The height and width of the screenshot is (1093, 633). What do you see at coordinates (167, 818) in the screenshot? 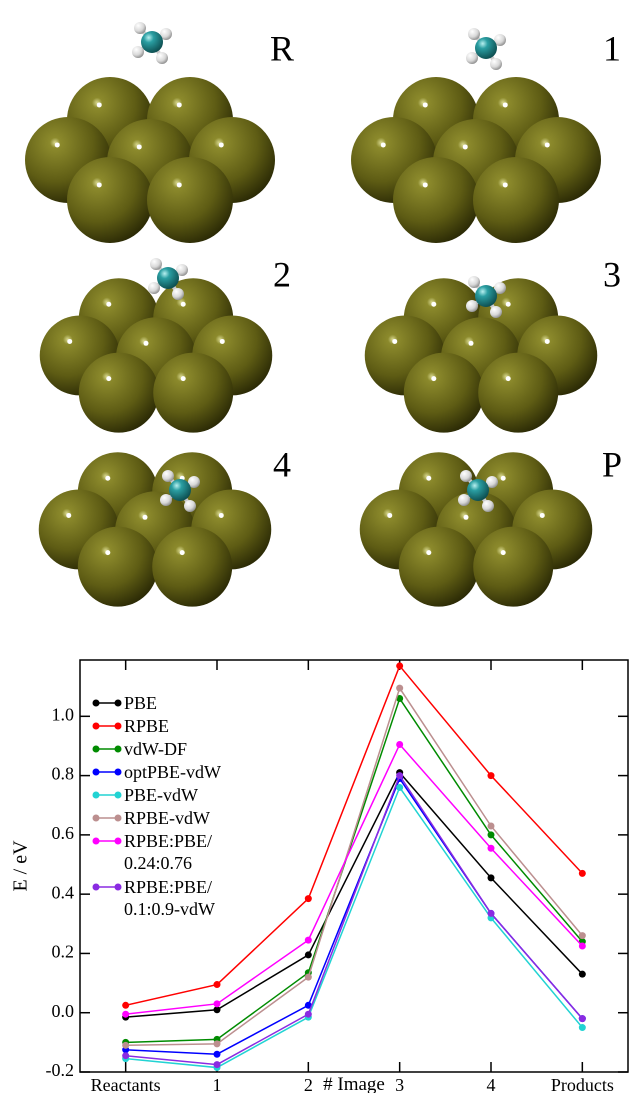
I see `legend-label: RPBE-vdW` at bounding box center [167, 818].